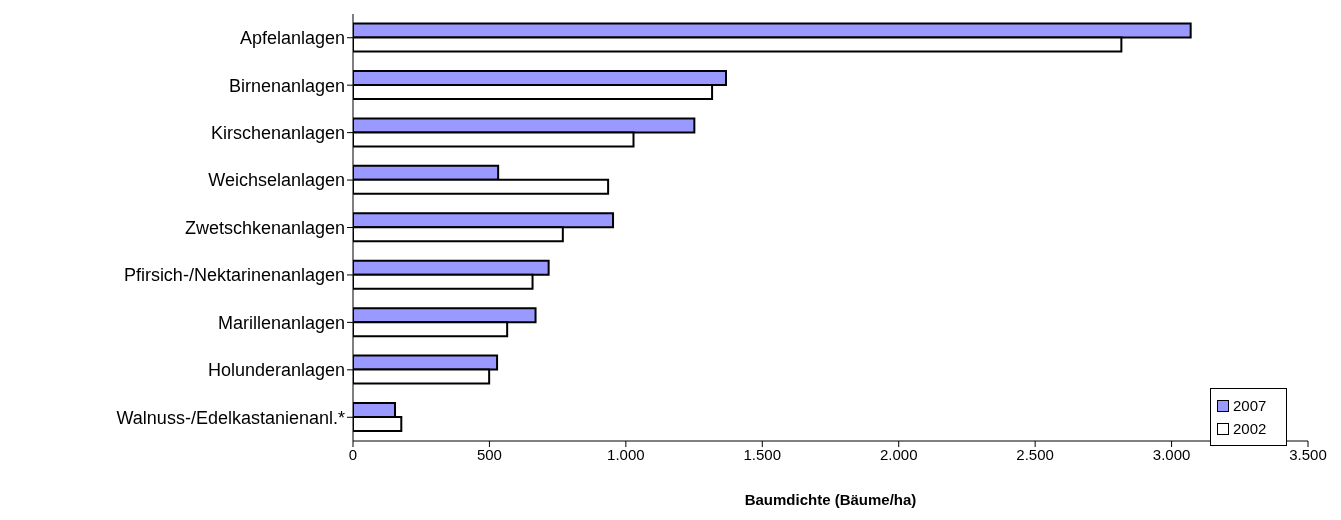 This screenshot has height=520, width=1341. I want to click on x-tick-label: 3.500, so click(1308, 454).